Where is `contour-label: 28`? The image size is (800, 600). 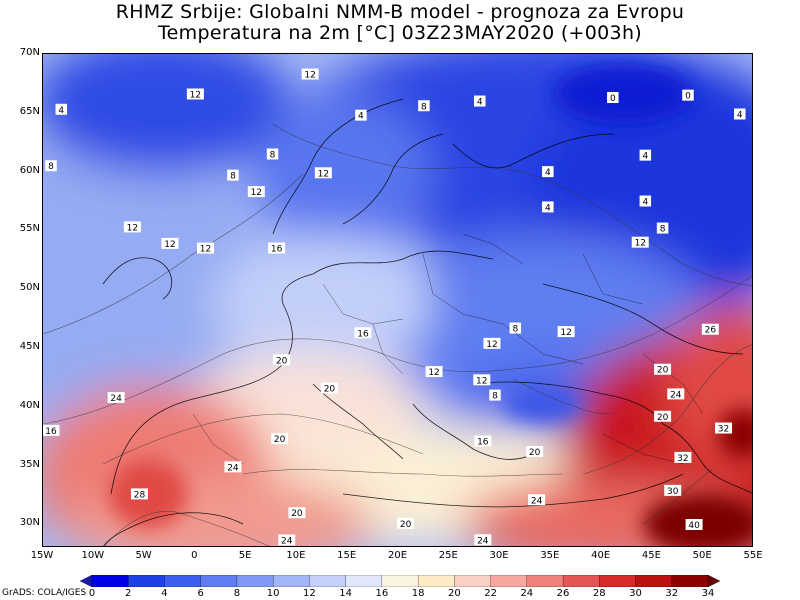 contour-label: 28 is located at coordinates (139, 494).